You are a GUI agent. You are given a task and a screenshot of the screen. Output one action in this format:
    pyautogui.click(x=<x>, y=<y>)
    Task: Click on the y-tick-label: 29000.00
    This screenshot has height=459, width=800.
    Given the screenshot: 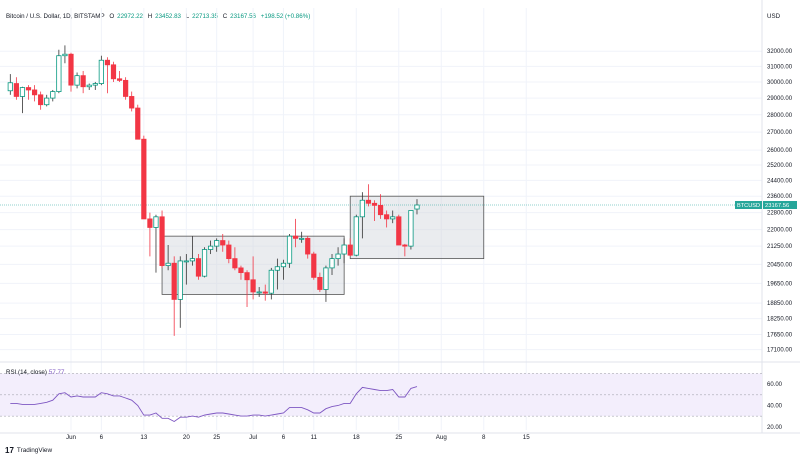 What is the action you would take?
    pyautogui.click(x=780, y=99)
    